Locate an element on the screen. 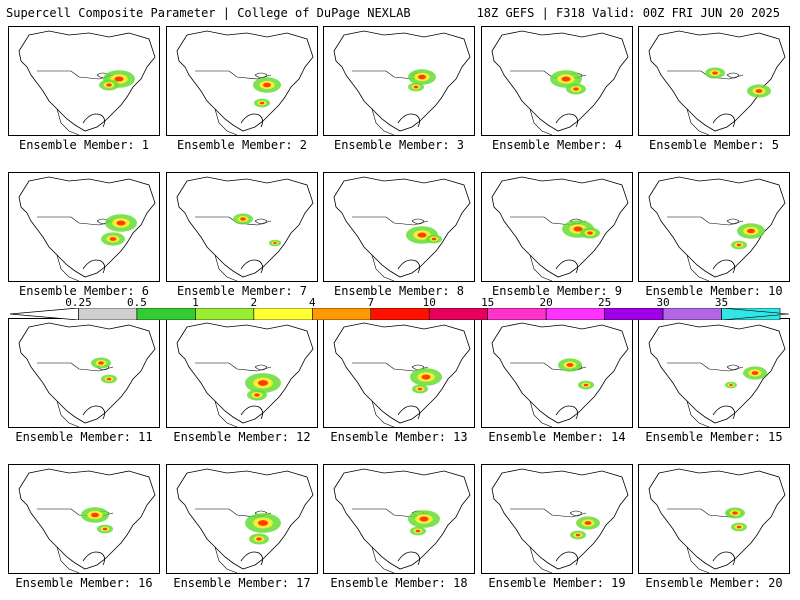 This screenshot has height=600, width=800. ensemble-member-label: Ensemble Member: 17 is located at coordinates (242, 583).